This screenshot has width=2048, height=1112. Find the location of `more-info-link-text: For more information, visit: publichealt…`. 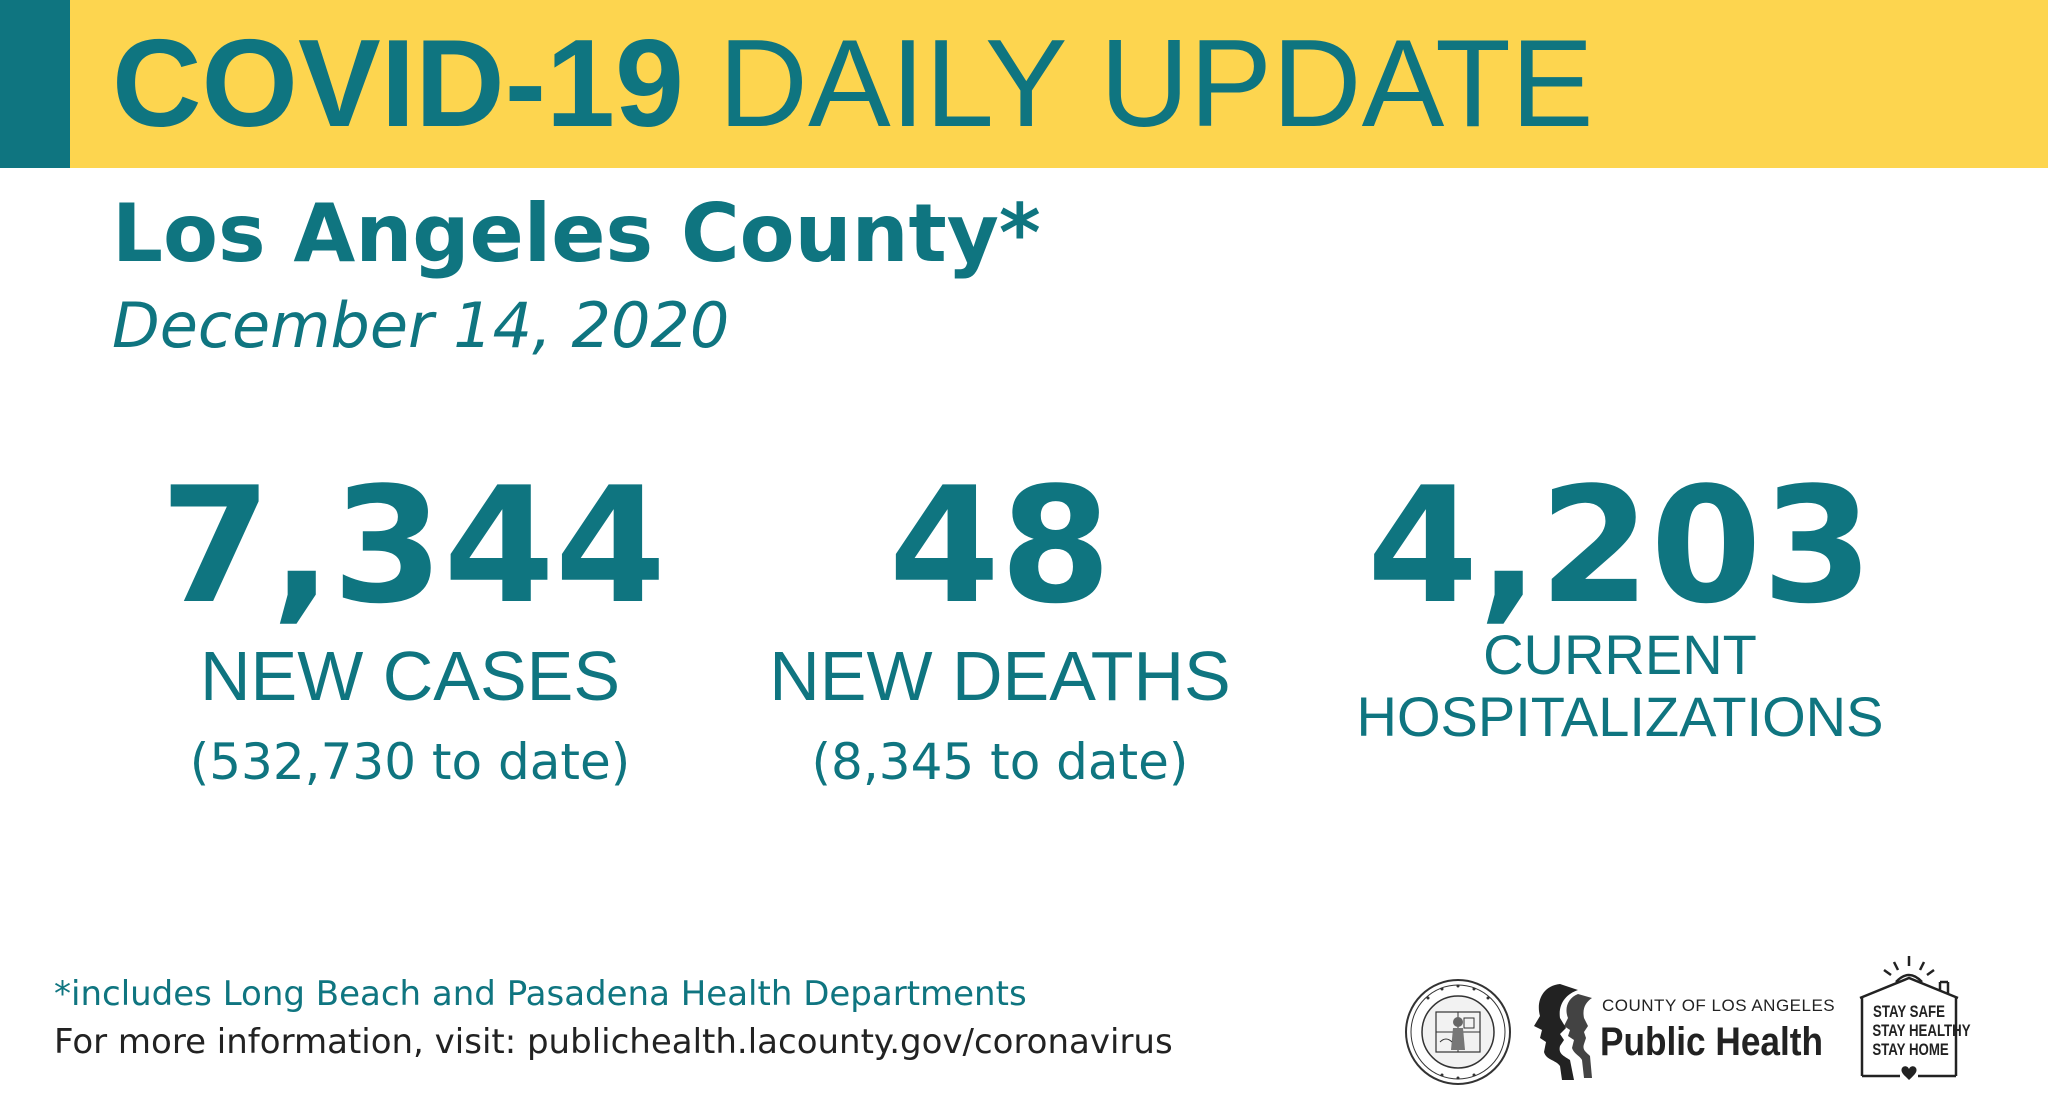

more-info-link-text: For more information, visit: publichealt… is located at coordinates (613, 1042).